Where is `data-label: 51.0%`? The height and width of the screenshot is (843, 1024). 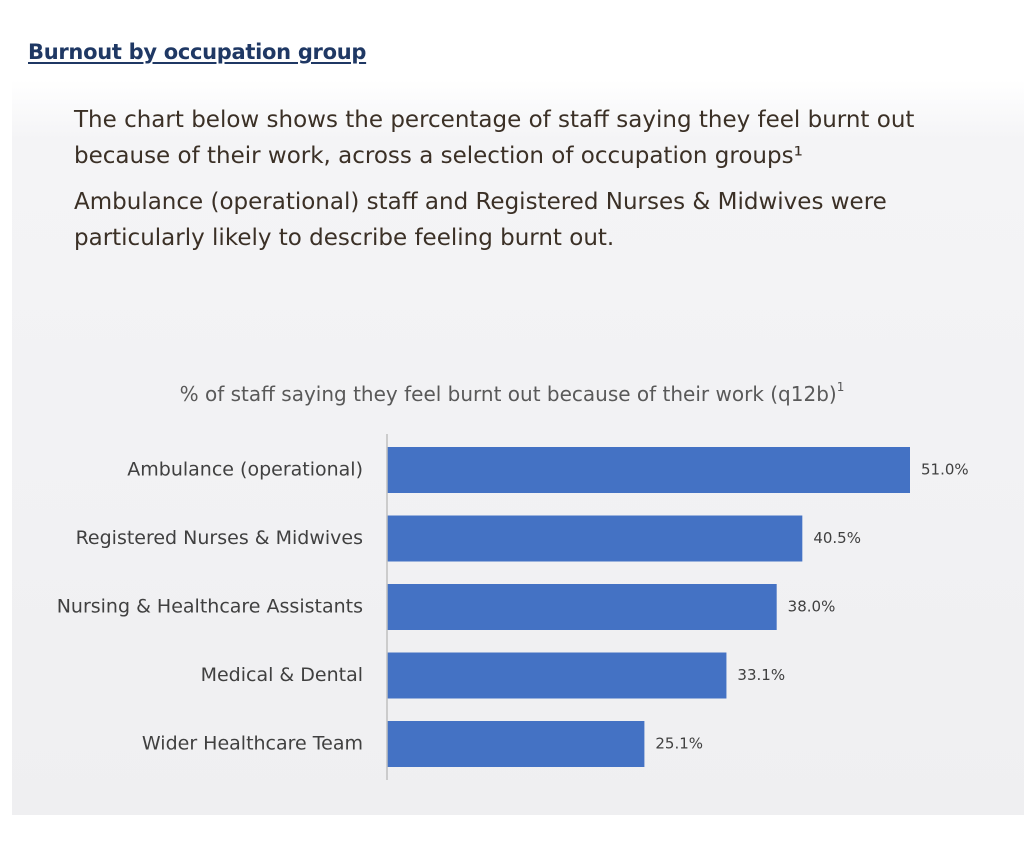
data-label: 51.0% is located at coordinates (945, 470).